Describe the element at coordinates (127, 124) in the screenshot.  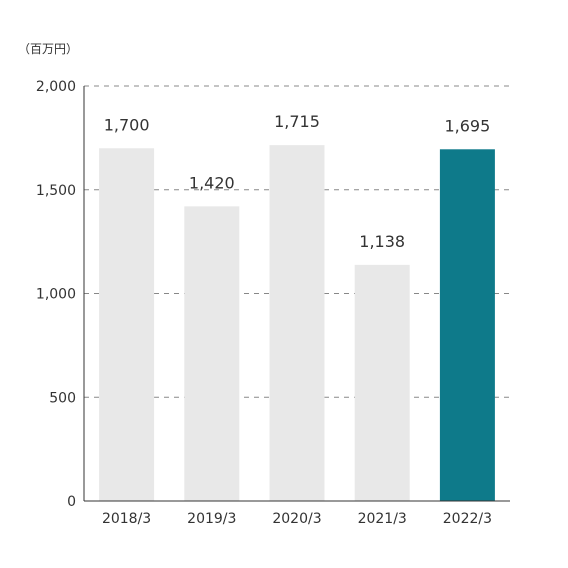
I see `bar-value-label: 1,700` at that location.